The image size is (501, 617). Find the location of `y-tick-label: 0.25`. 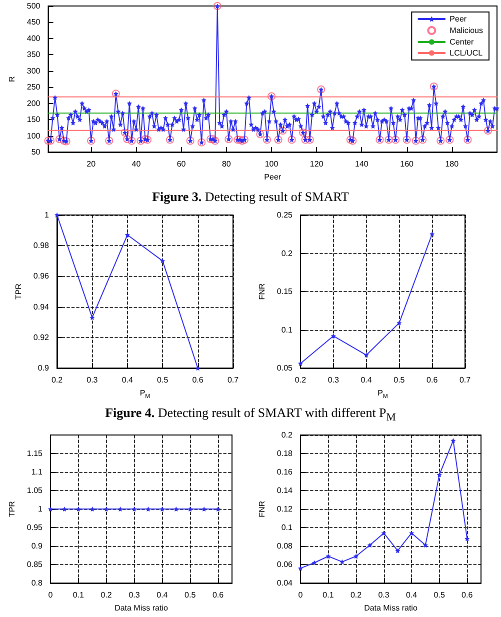

y-tick-label: 0.25 is located at coordinates (285, 215).